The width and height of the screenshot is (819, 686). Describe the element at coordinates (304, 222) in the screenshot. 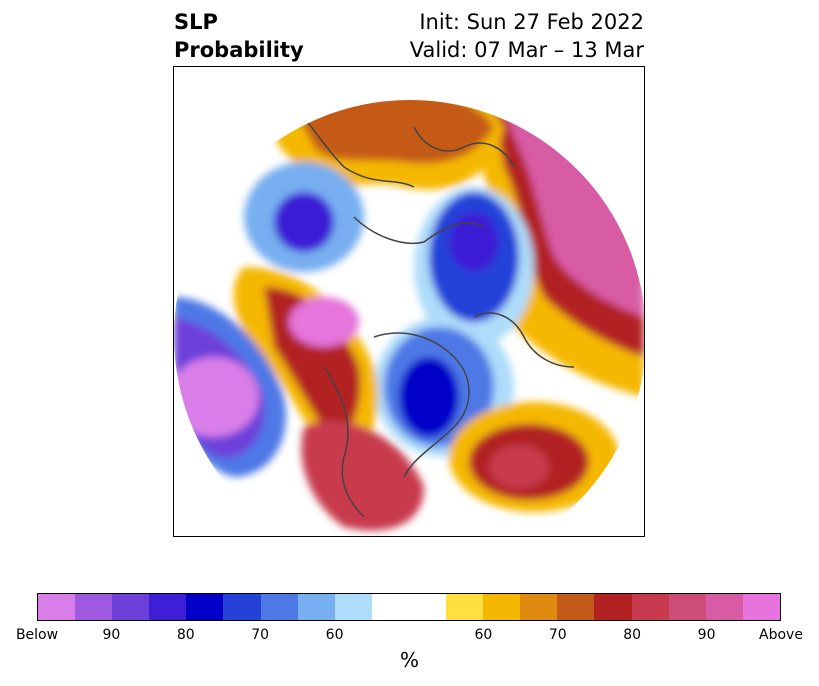

I see `greenland-below-core` at that location.